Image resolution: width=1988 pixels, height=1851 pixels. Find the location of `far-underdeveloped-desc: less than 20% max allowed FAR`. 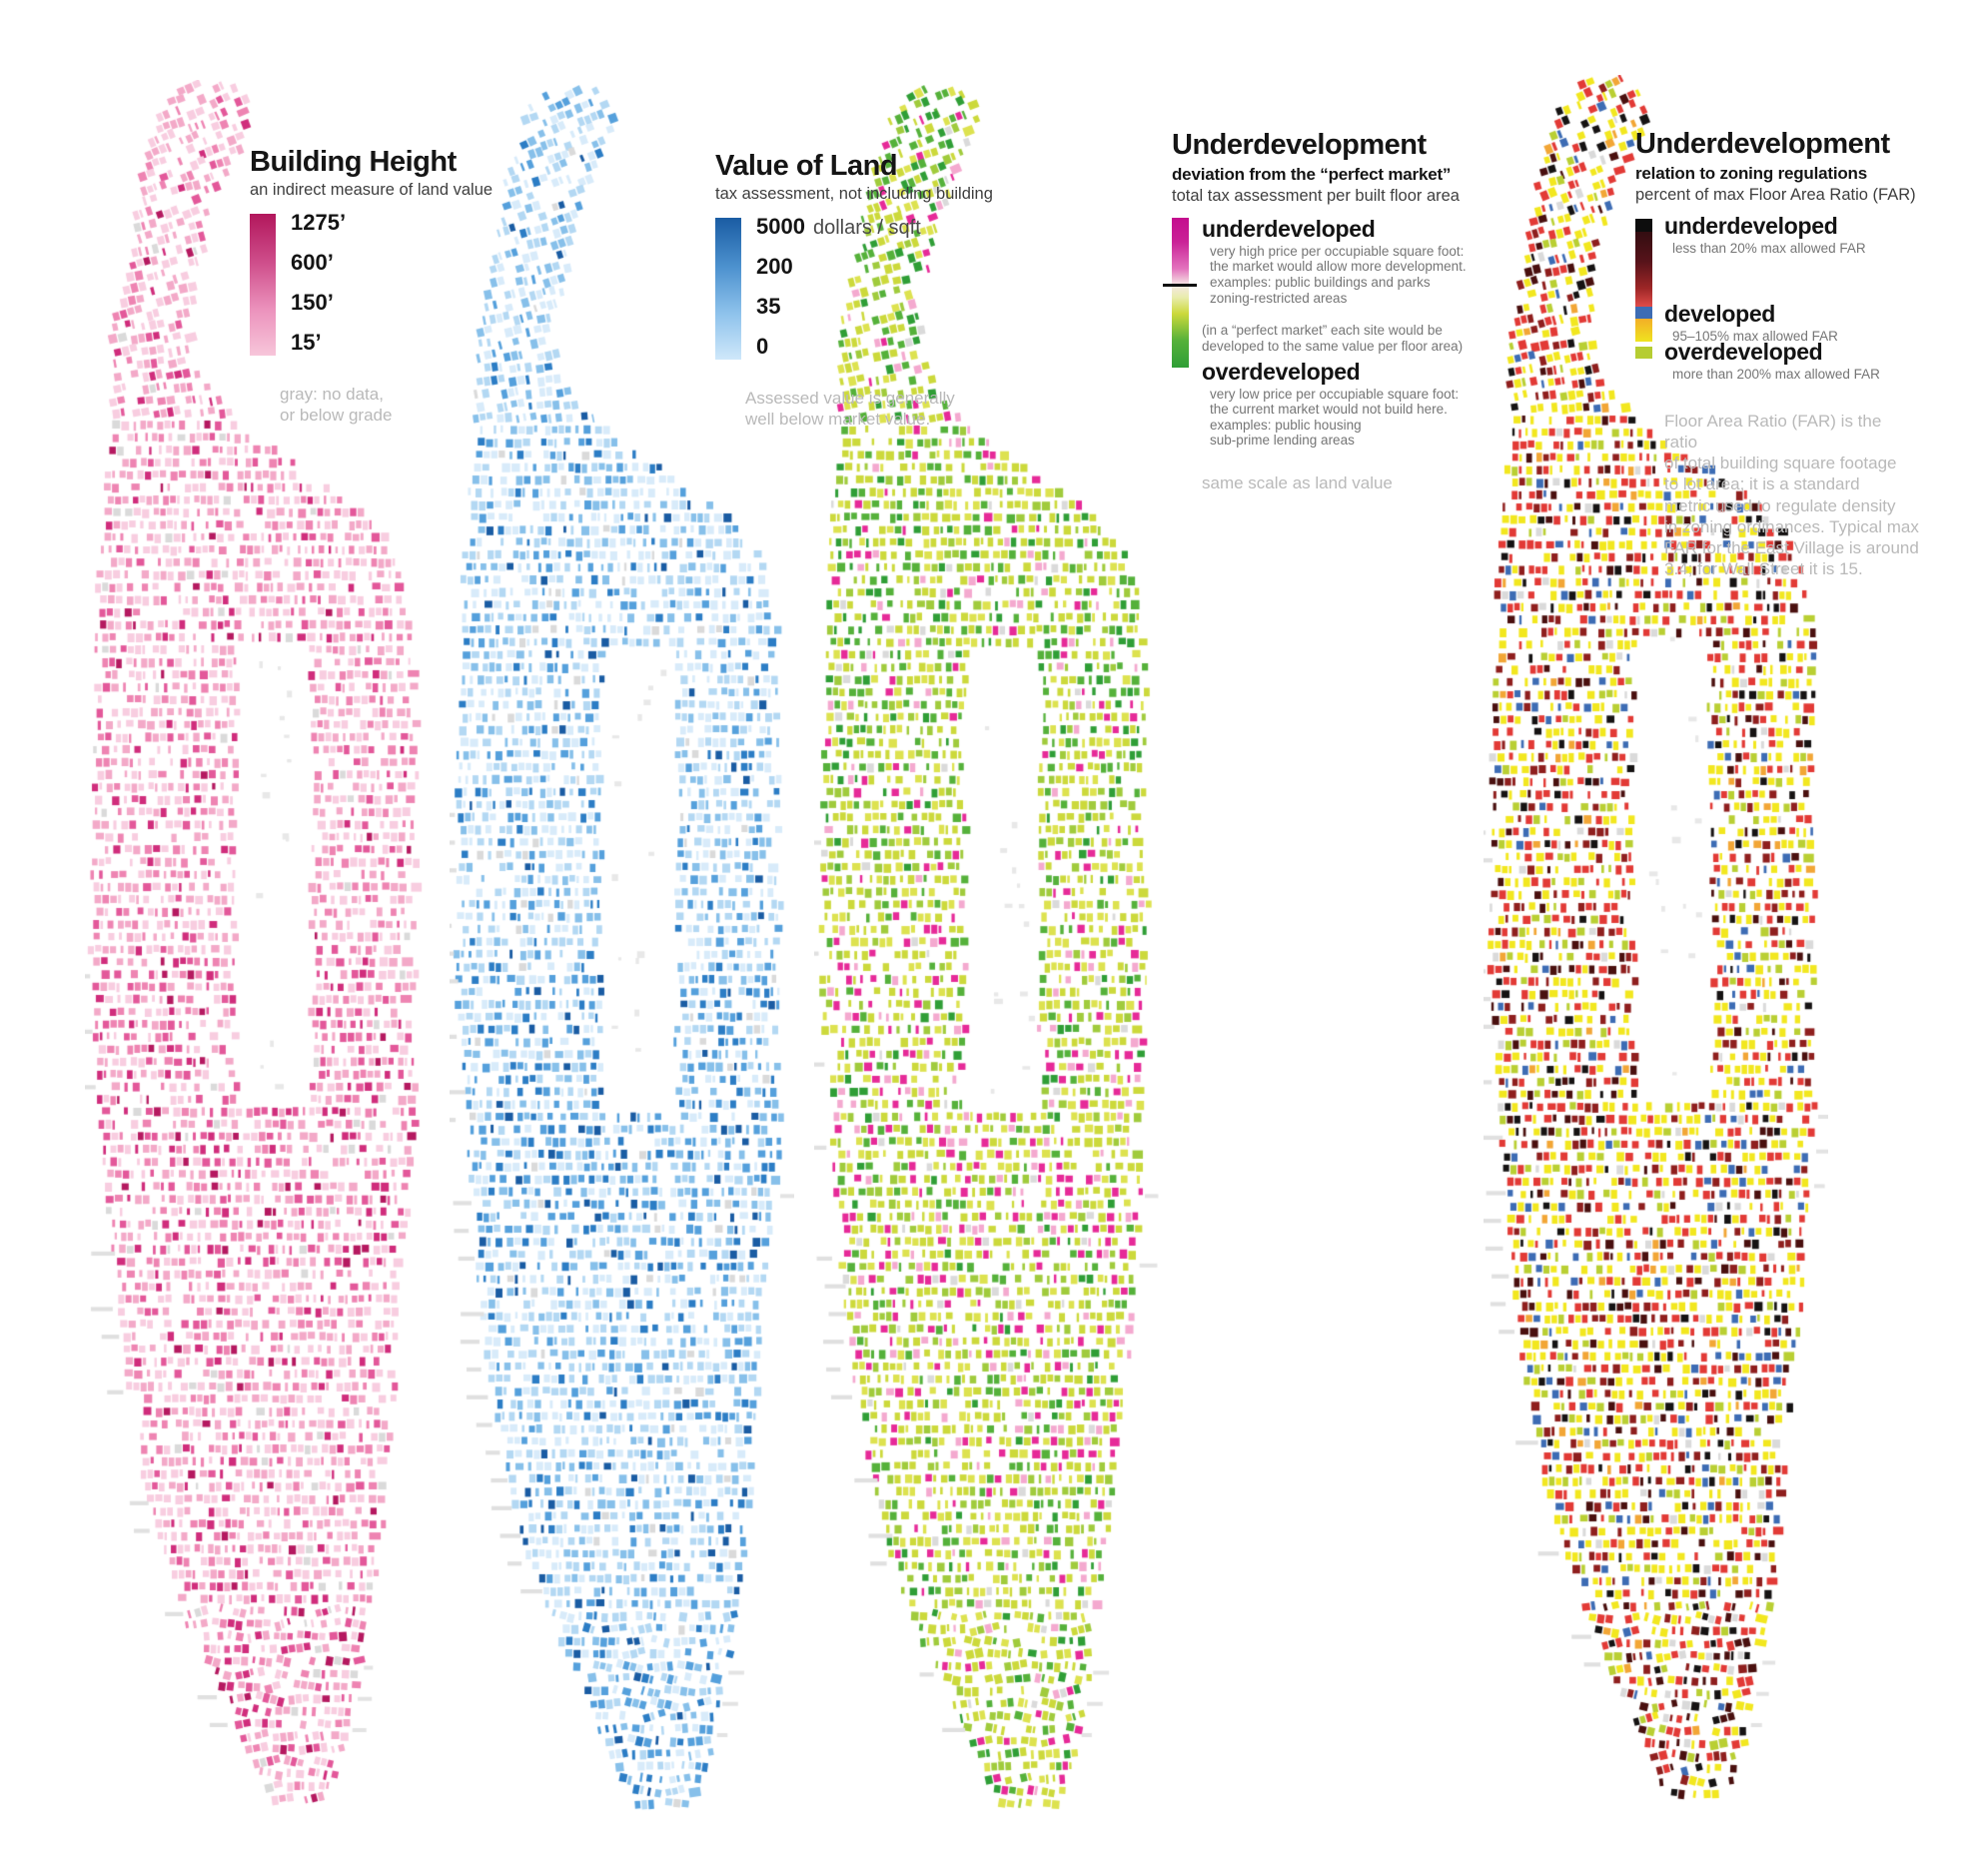

far-underdeveloped-desc: less than 20% max allowed FAR is located at coordinates (1769, 248).